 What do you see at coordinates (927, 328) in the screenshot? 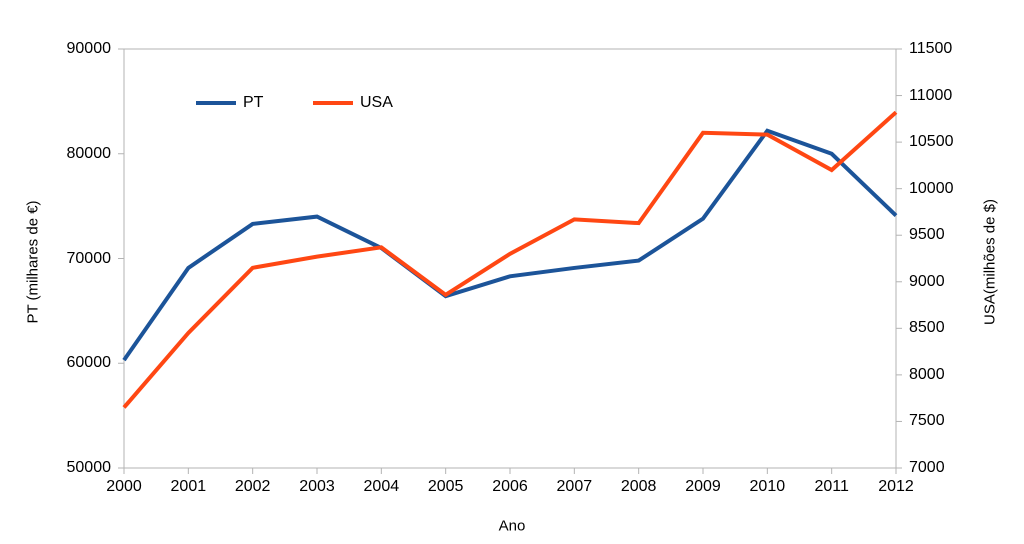
I see `right-axis-tick-label: 8500` at bounding box center [927, 328].